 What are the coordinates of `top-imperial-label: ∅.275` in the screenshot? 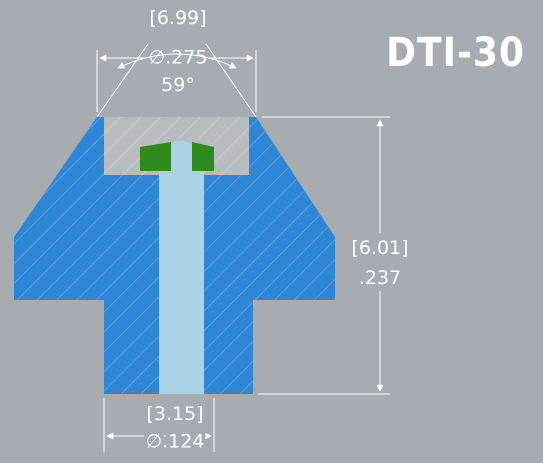 It's located at (178, 58).